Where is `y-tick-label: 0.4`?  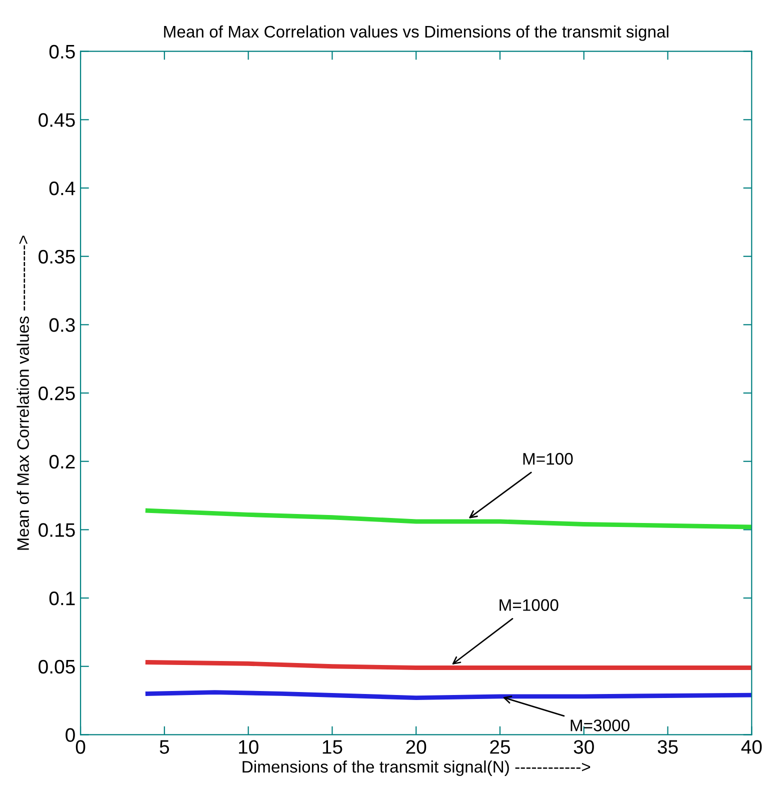
y-tick-label: 0.4 is located at coordinates (62, 188).